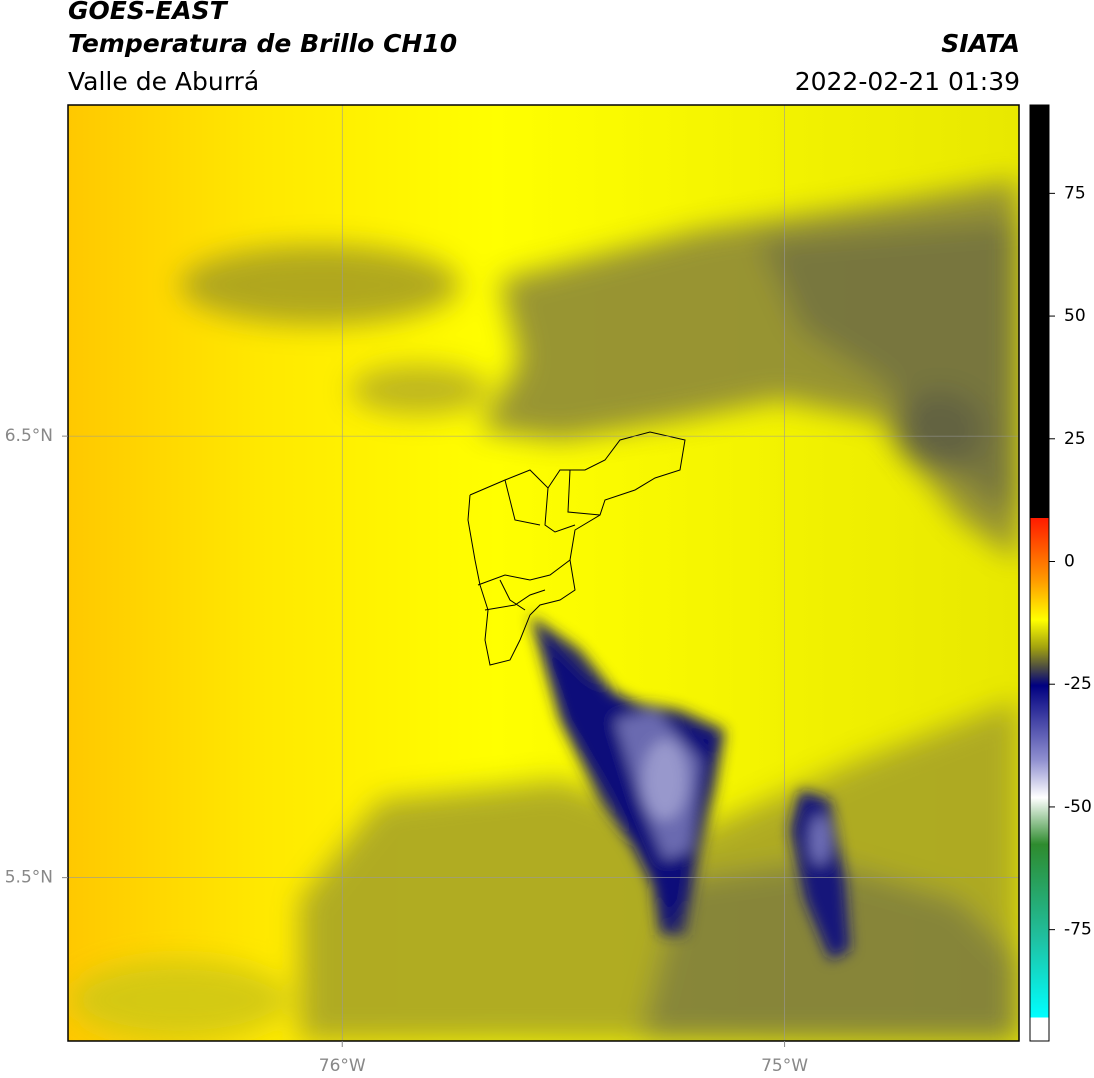 The height and width of the screenshot is (1078, 1094). I want to click on colorbar-tick-label: -50, so click(1078, 807).